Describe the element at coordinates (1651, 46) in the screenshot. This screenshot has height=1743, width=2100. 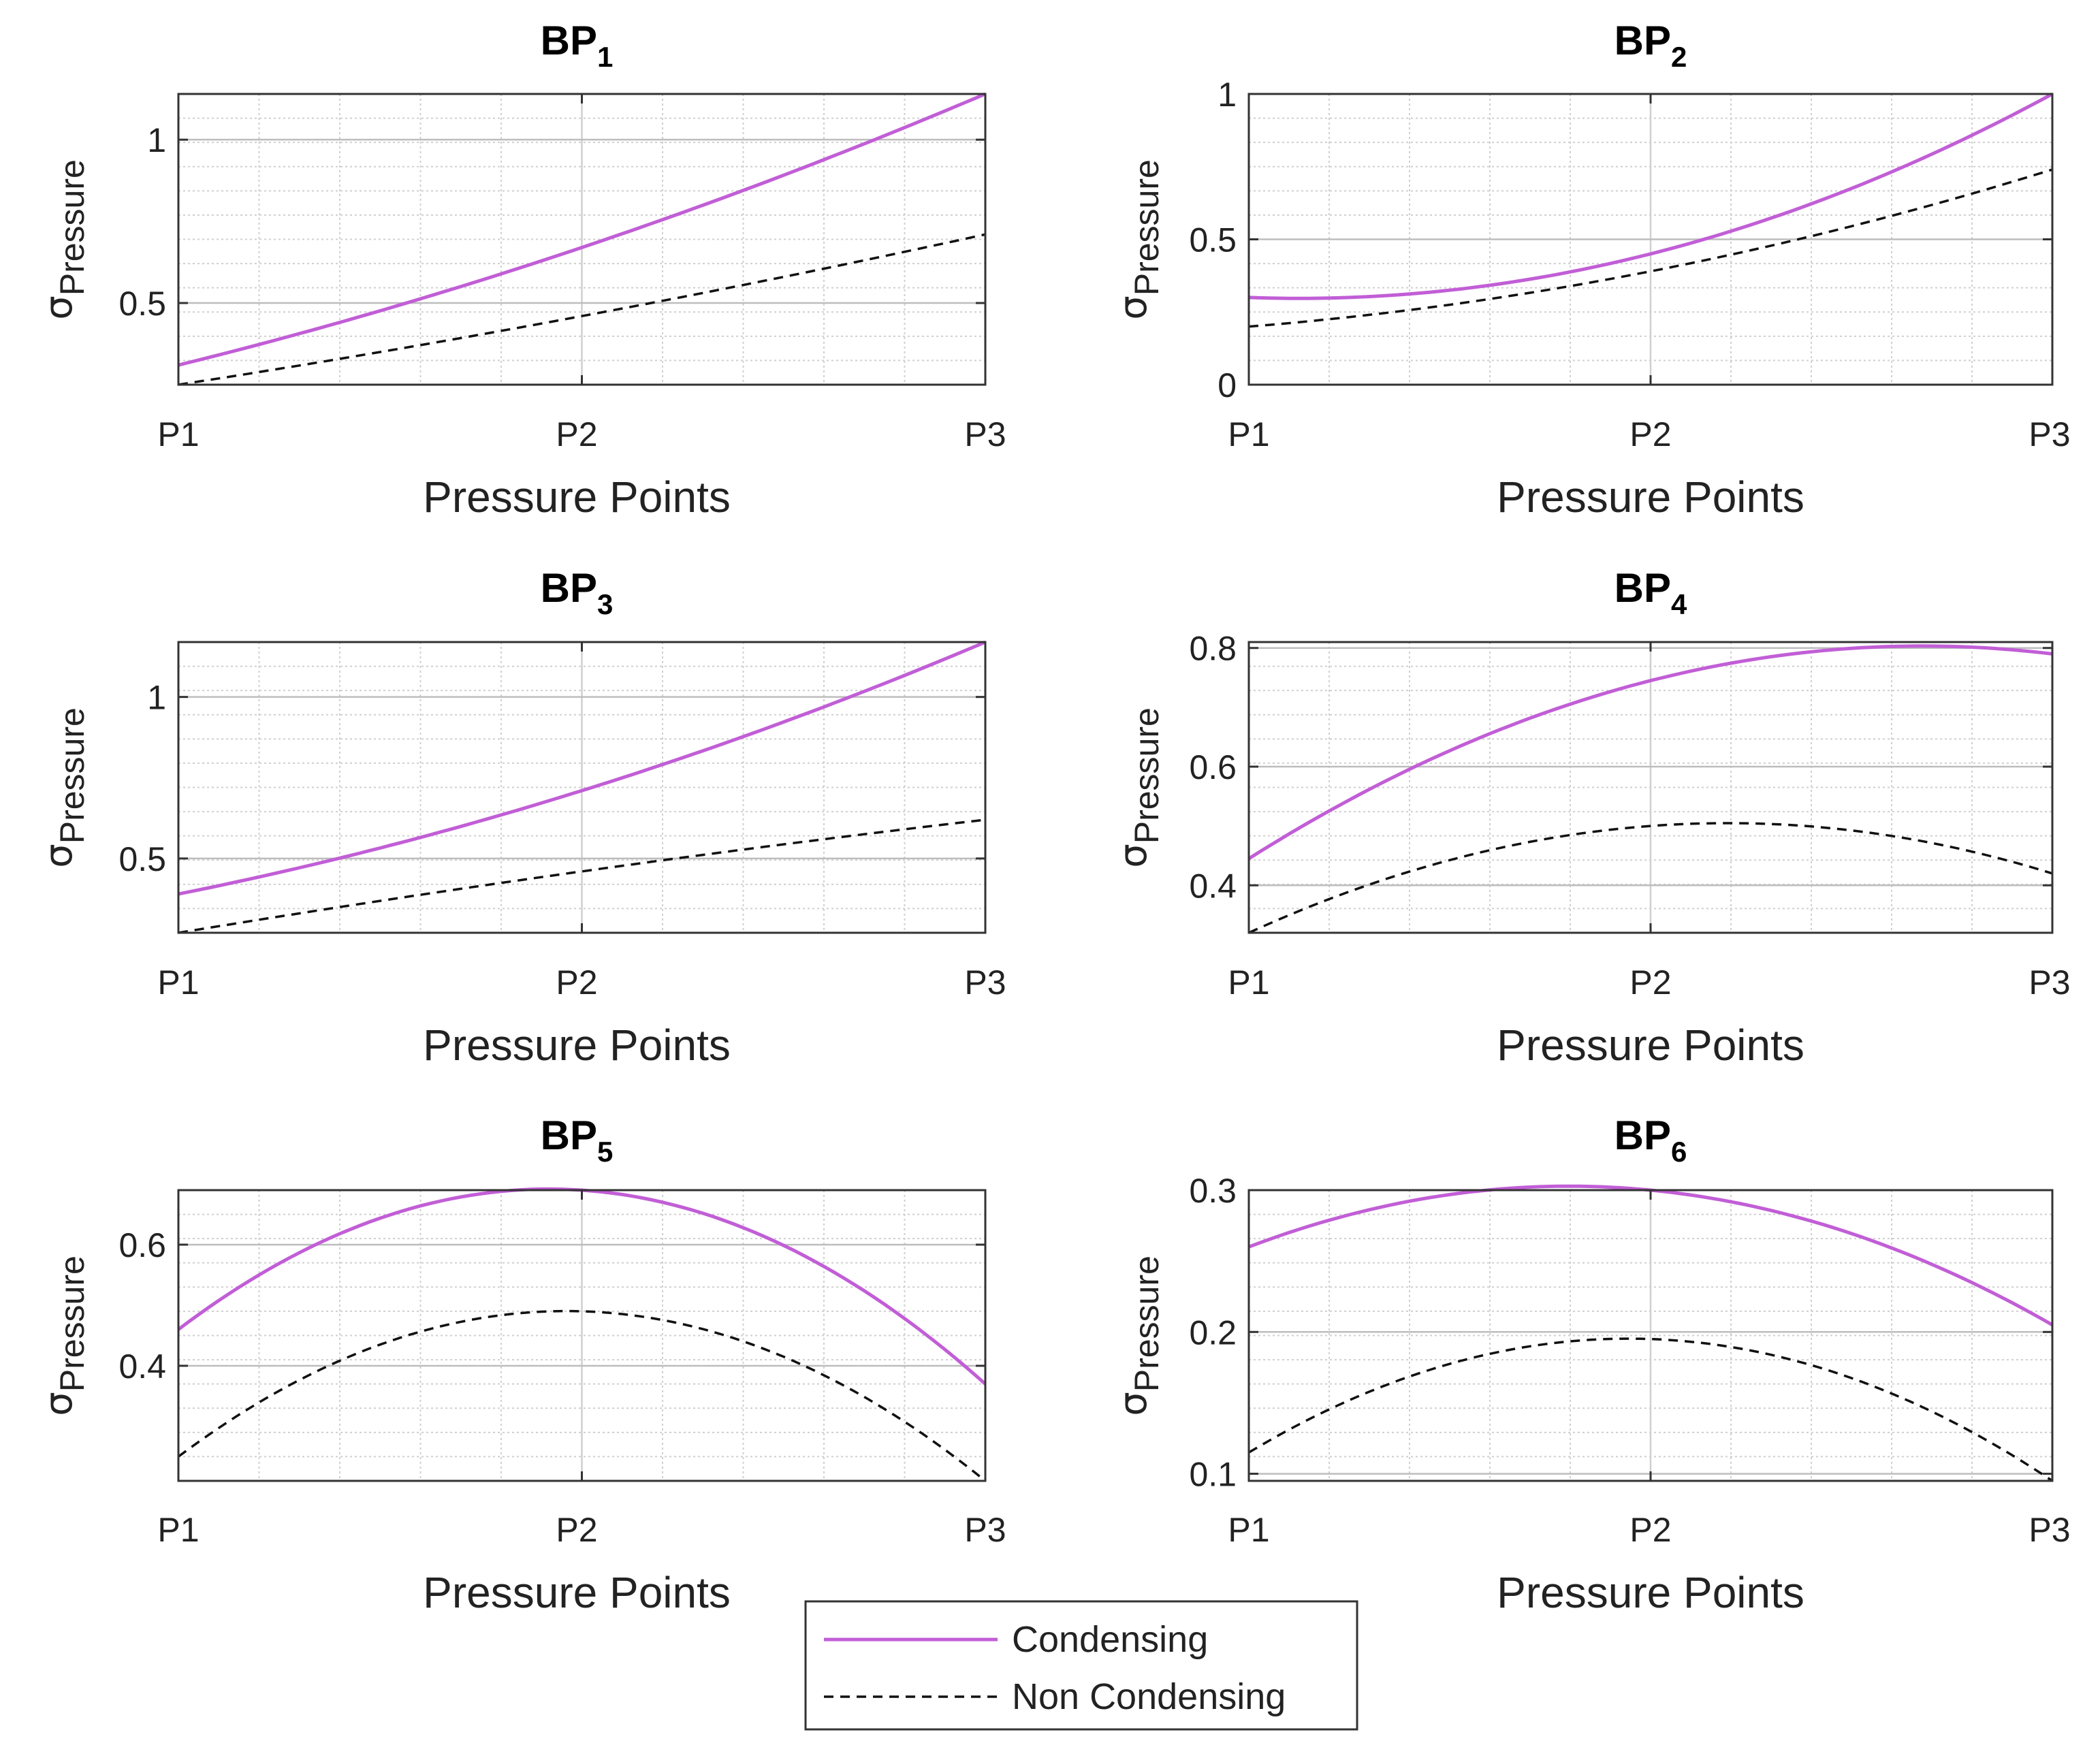
I see `panel-title: BP2` at that location.